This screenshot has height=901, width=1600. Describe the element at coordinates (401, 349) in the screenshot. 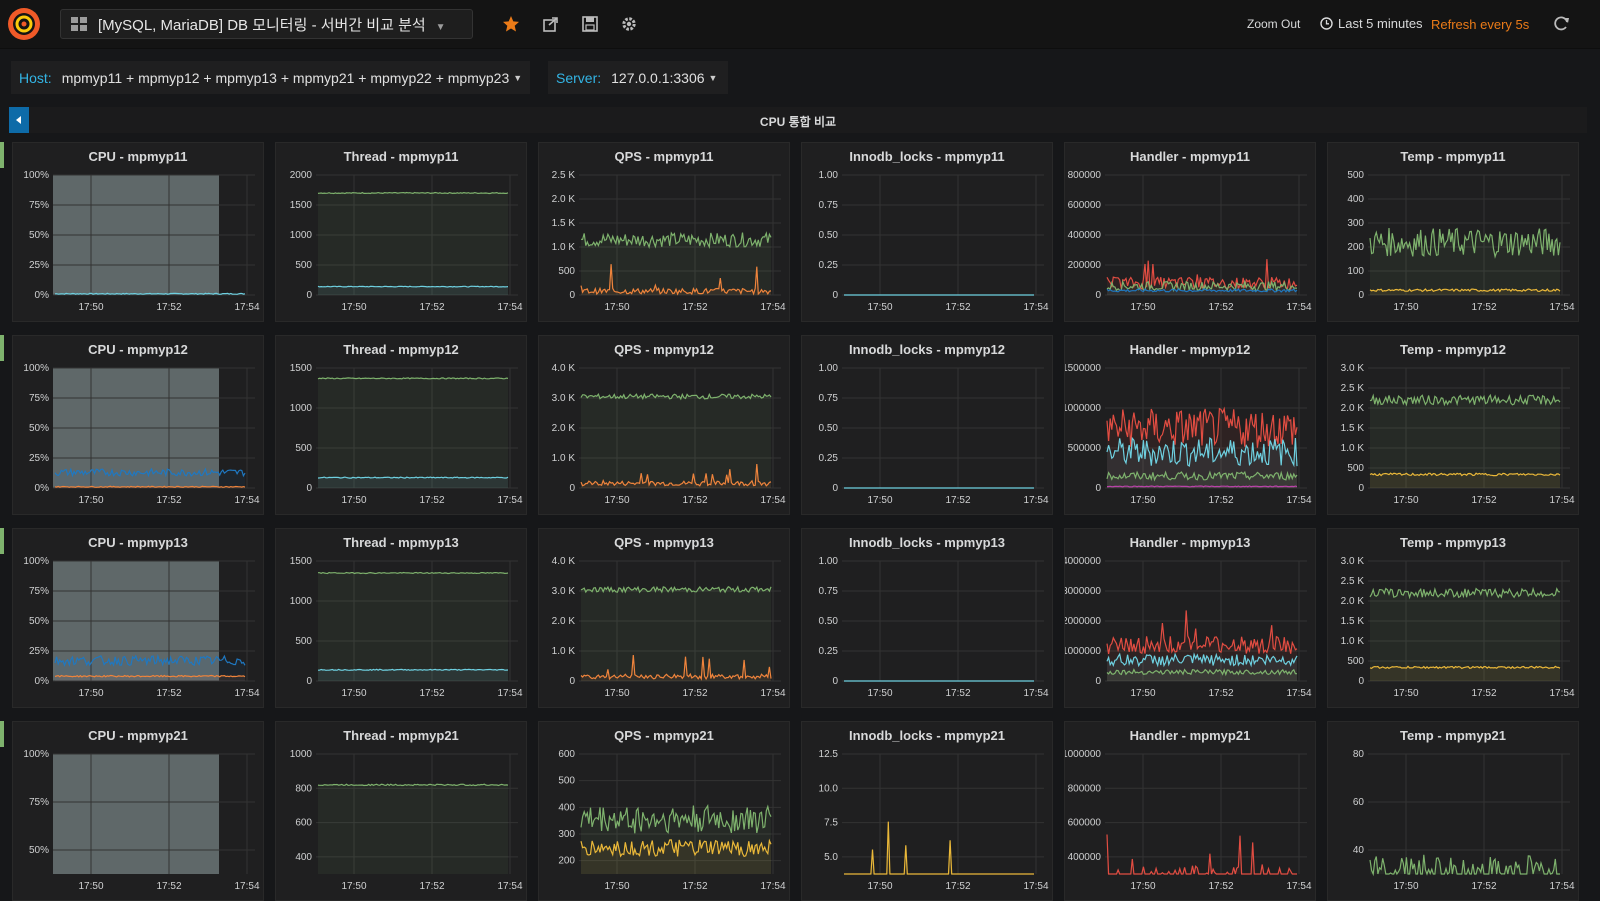

I see `panel-title: Thread - mpmyp12` at that location.